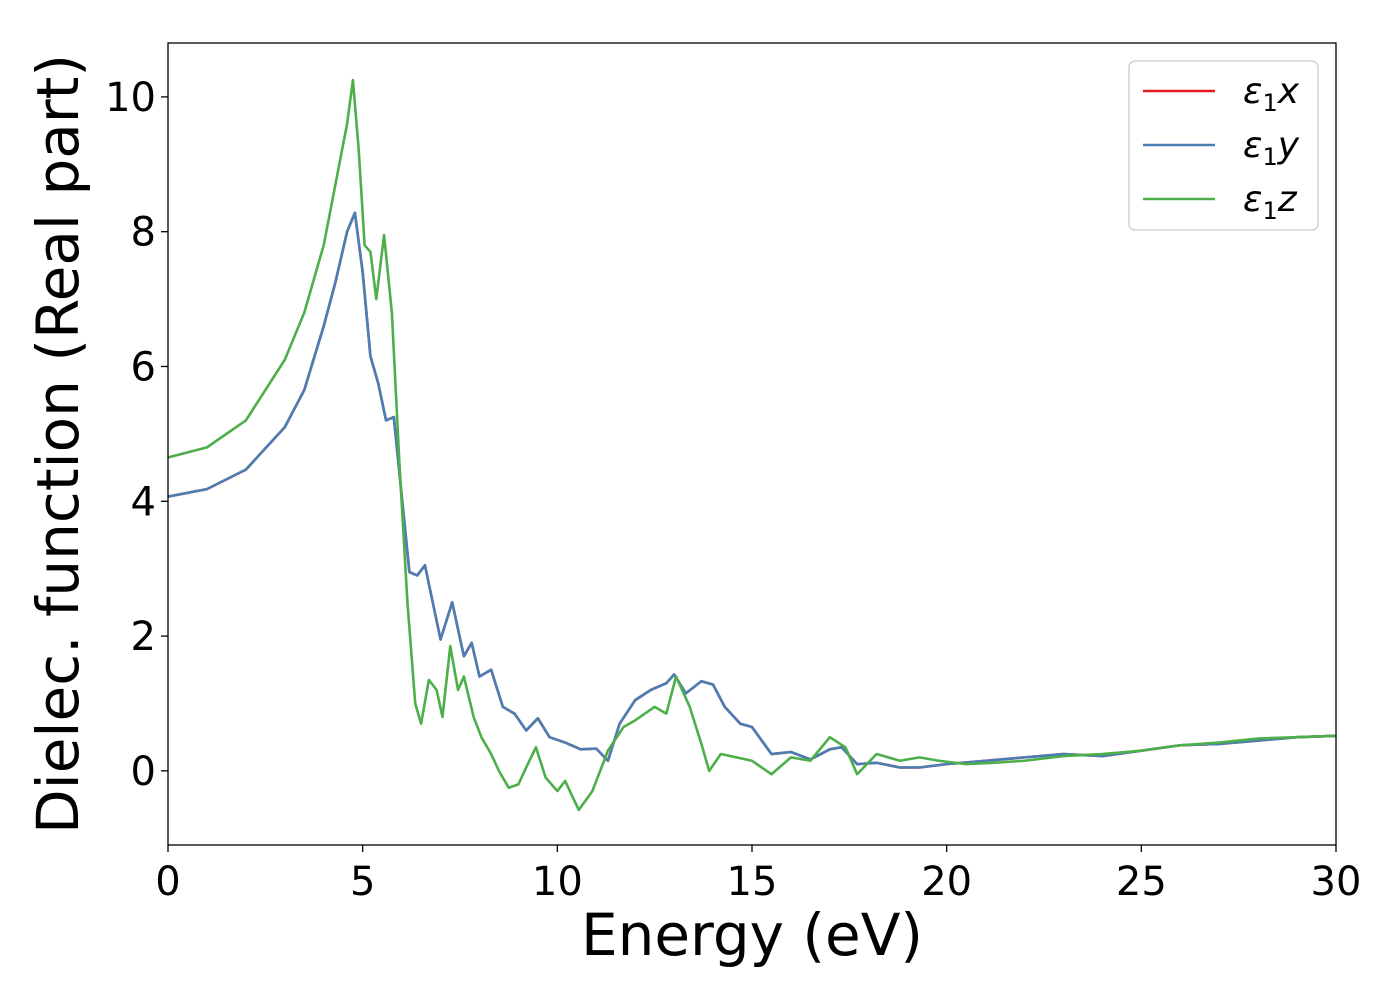 This screenshot has width=1400, height=1000. I want to click on y-axis-title: Dielec. function (Real part), so click(58, 444).